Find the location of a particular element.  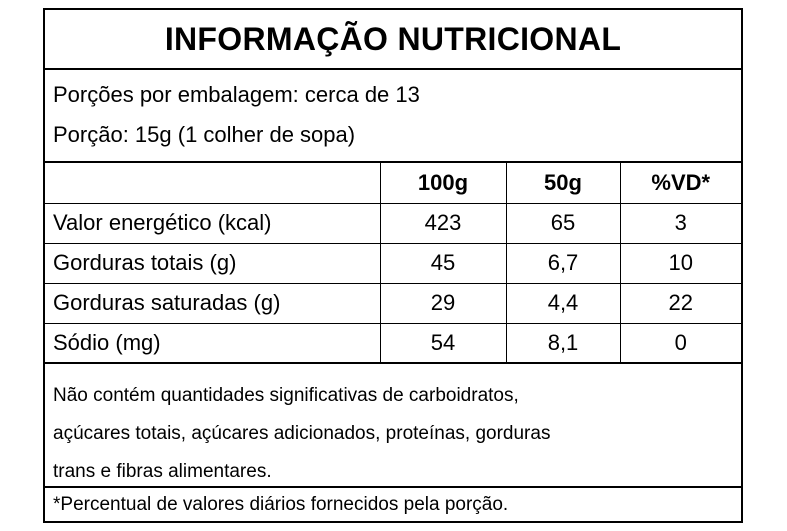

table-row: Gorduras saturadas (g) 29 4,4 22 is located at coordinates (393, 303).